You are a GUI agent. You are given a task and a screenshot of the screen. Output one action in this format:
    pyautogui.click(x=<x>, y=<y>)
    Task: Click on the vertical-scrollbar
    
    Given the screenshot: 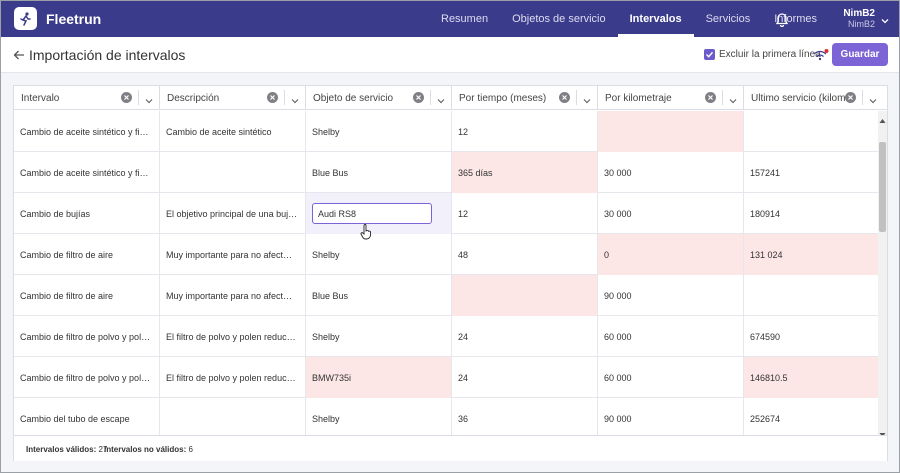 What is the action you would take?
    pyautogui.click(x=882, y=274)
    